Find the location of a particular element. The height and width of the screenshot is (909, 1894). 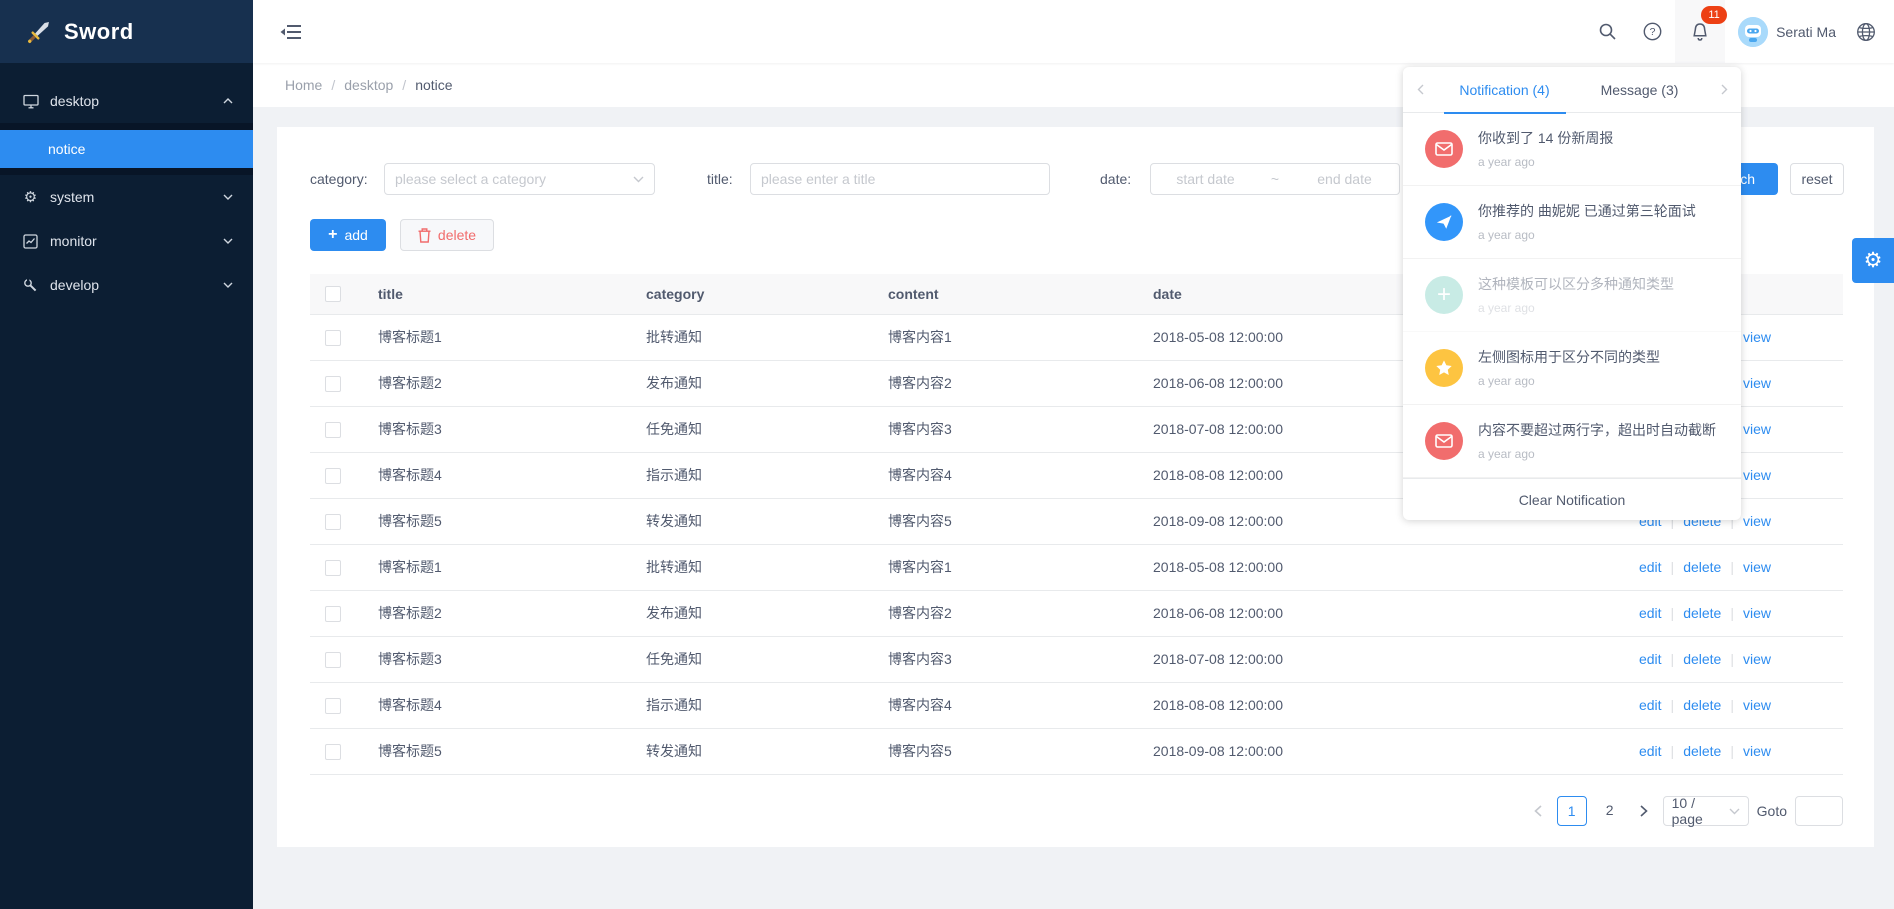

sidebar-item-desktop: desktop is located at coordinates (126, 101).